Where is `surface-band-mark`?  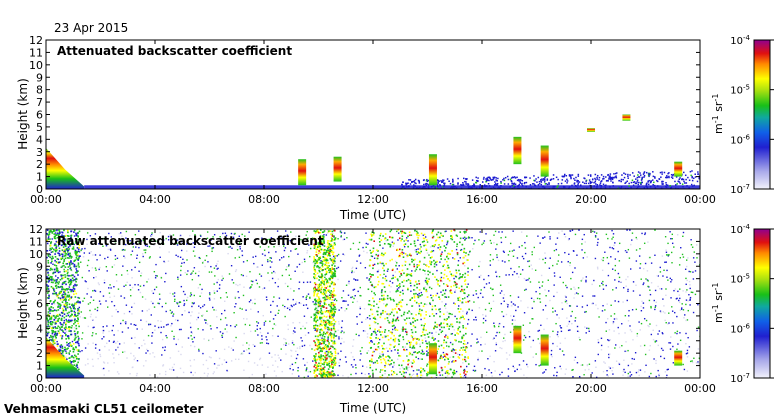 surface-band-mark is located at coordinates (392, 187).